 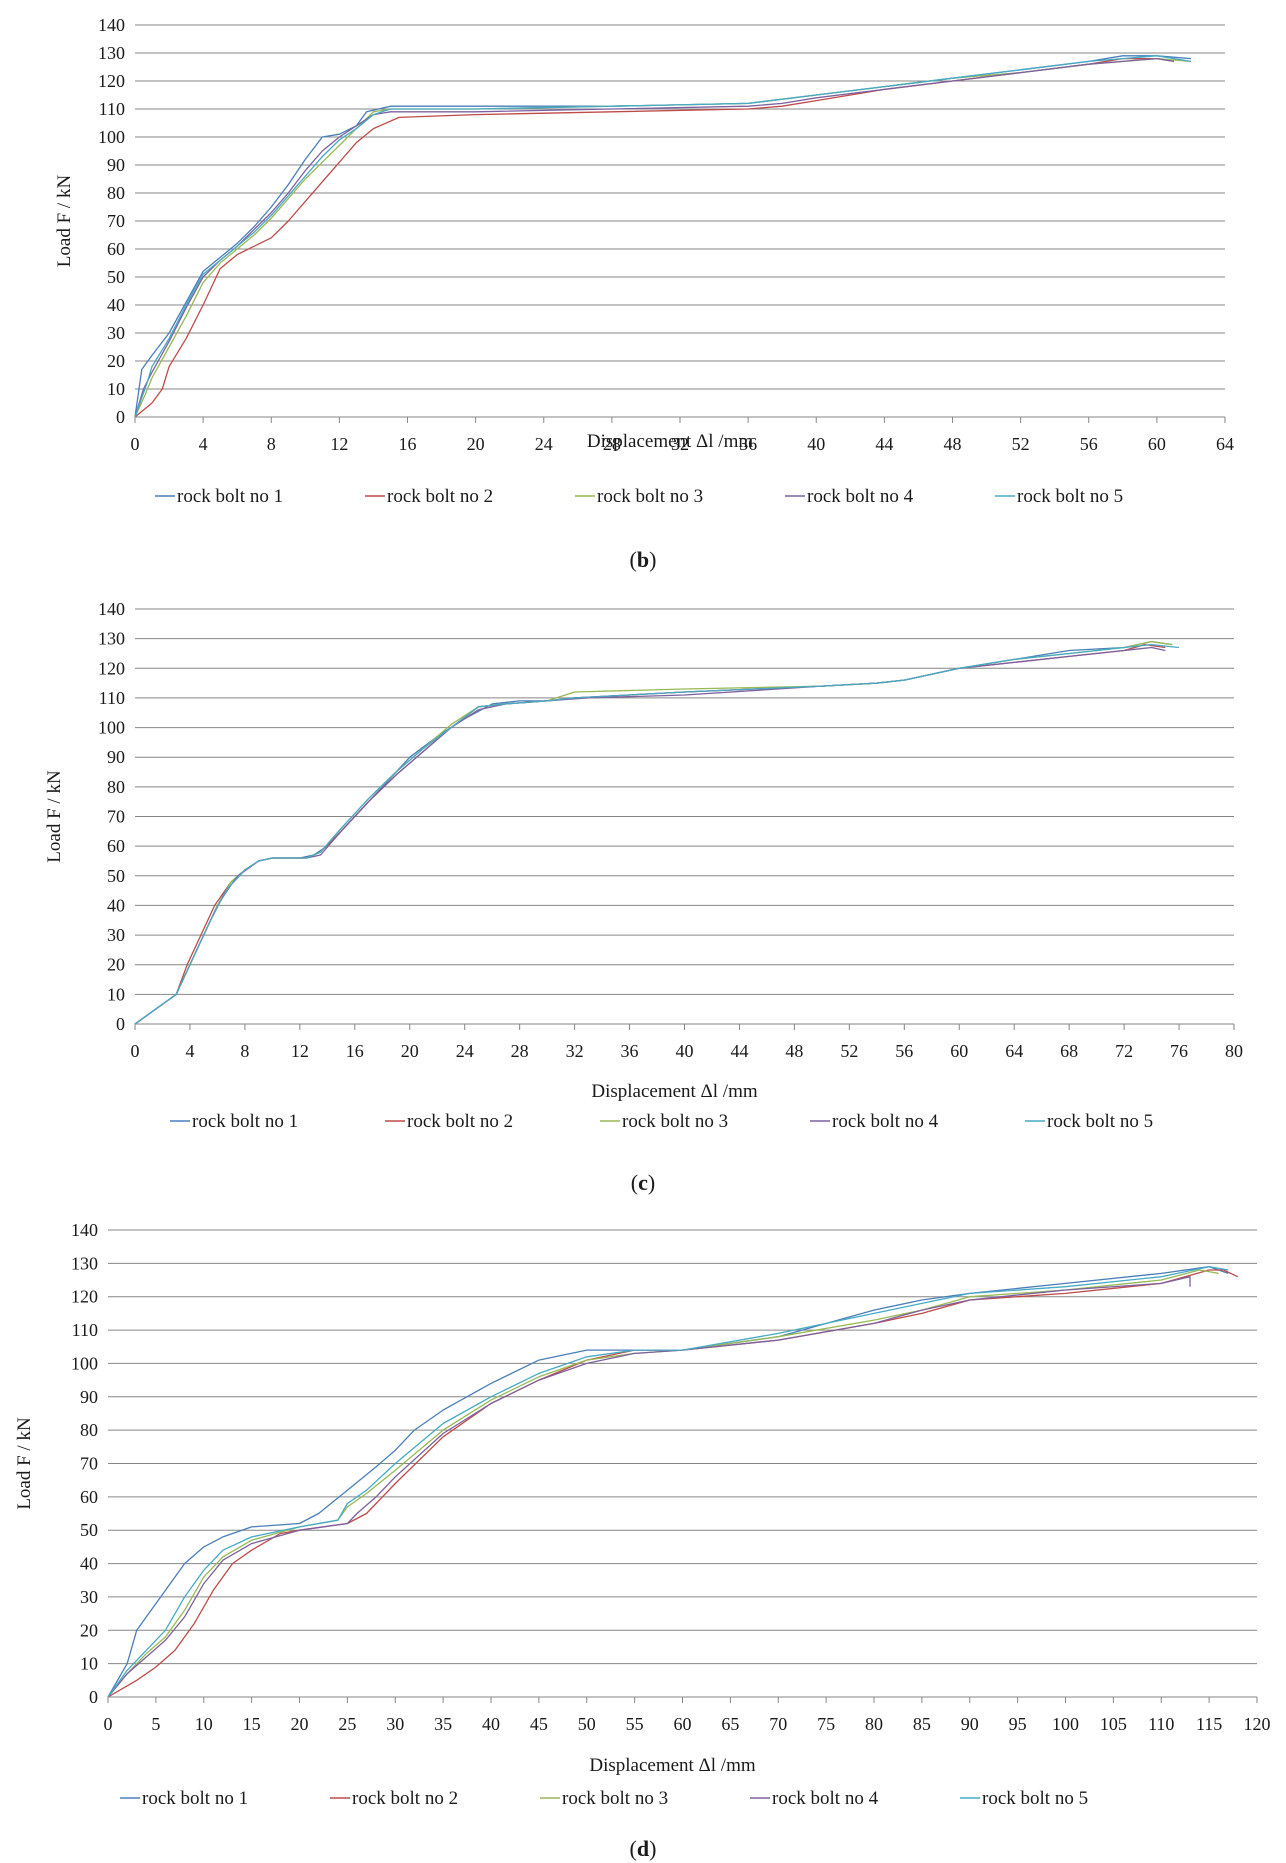 What do you see at coordinates (1069, 1051) in the screenshot?
I see `x-tick-label: 68` at bounding box center [1069, 1051].